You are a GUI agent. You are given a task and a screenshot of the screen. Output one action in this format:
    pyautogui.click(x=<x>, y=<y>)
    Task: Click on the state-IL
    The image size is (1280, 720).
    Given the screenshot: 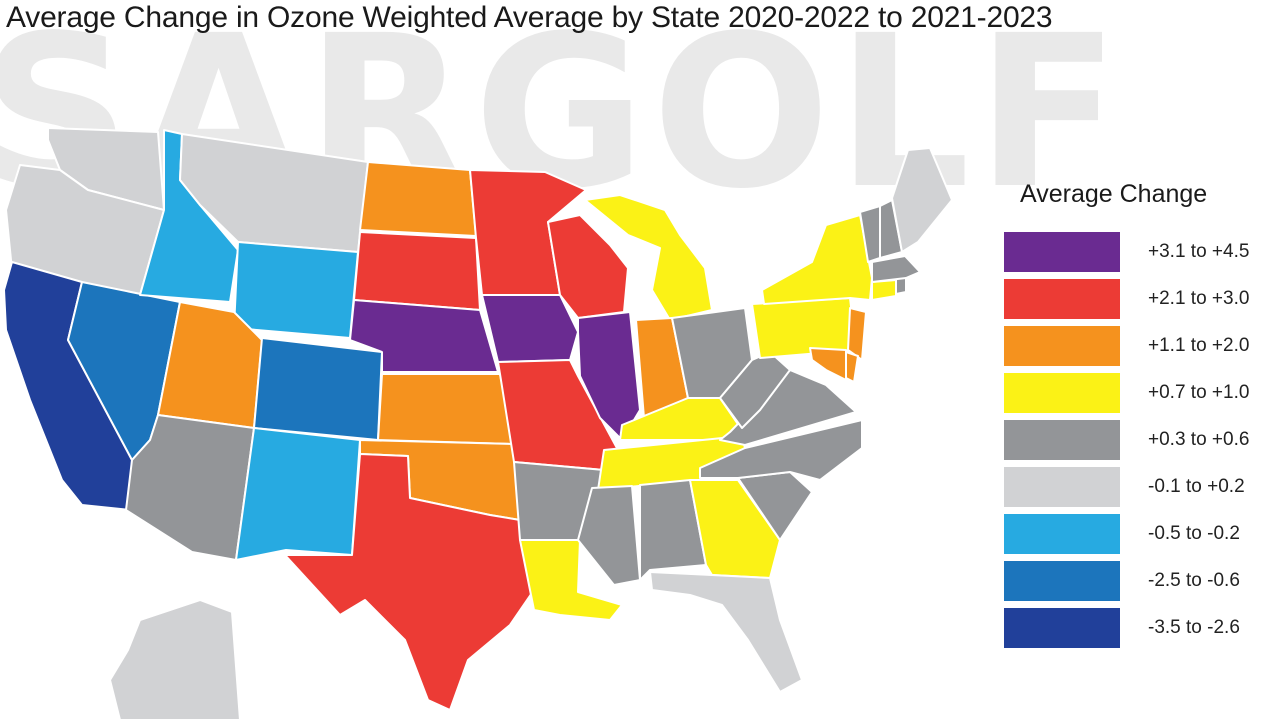 What is the action you would take?
    pyautogui.click(x=609, y=376)
    